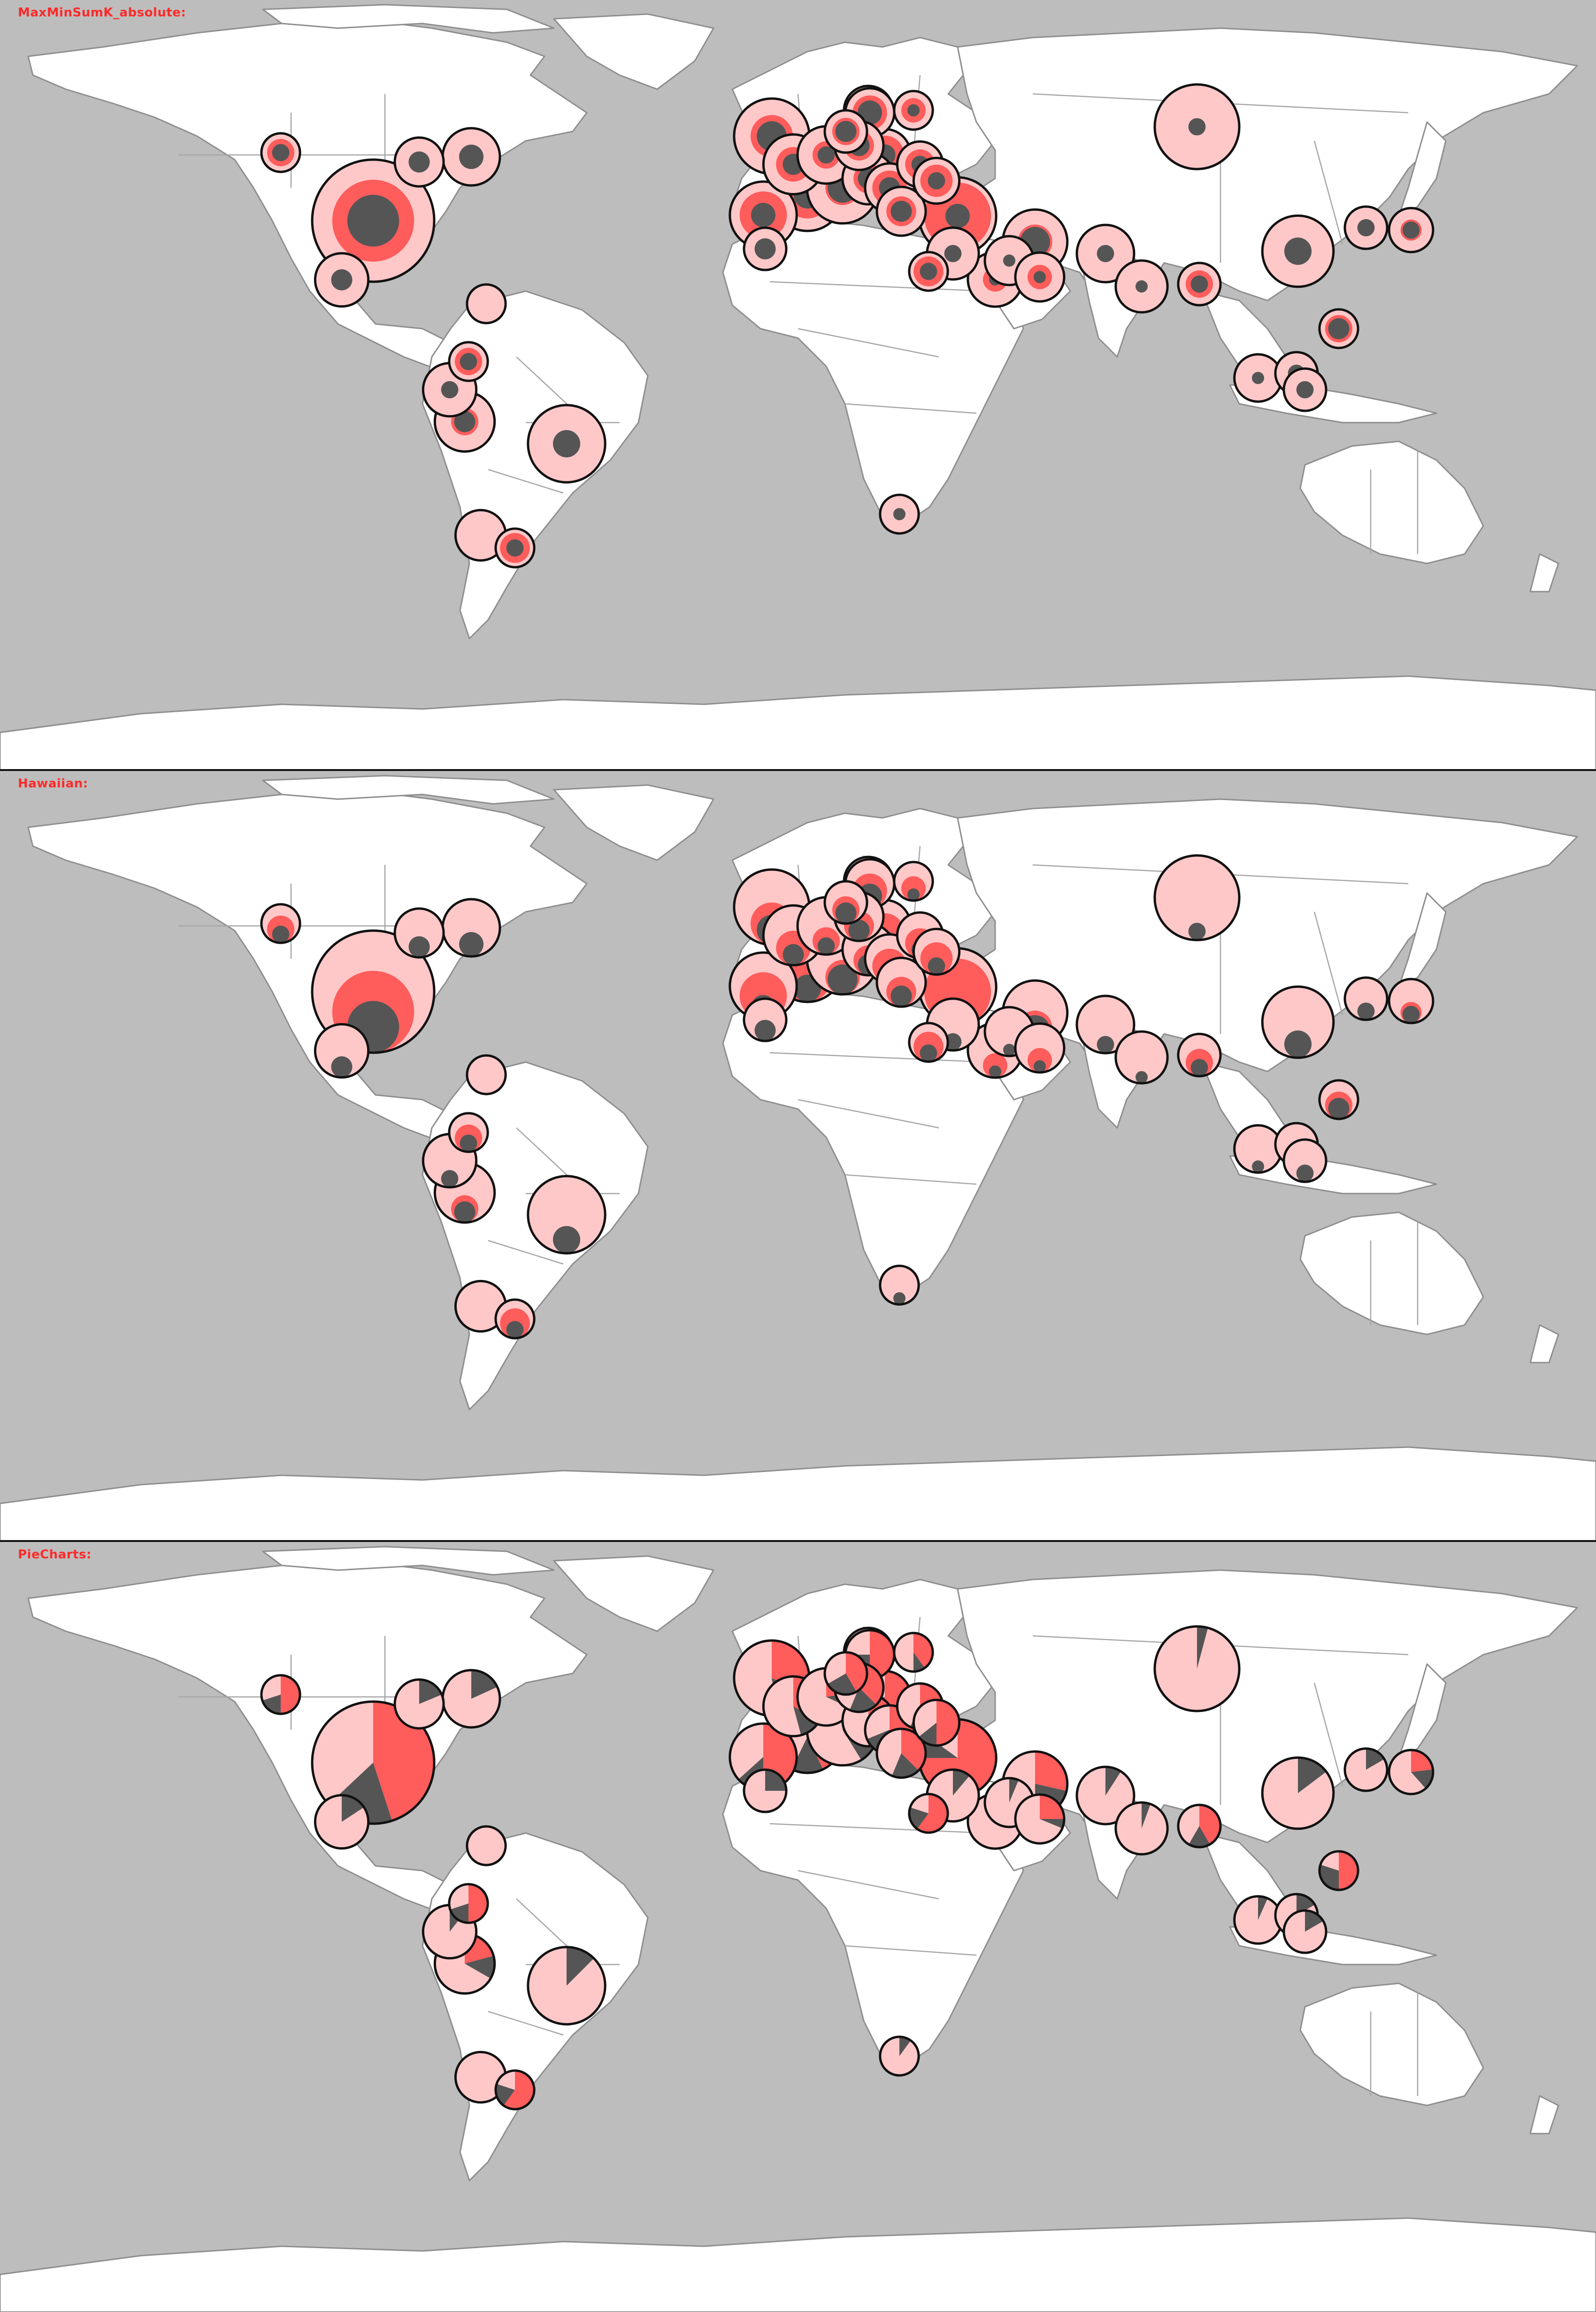 The image size is (1596, 2312). Describe the element at coordinates (307, 204) in the screenshot. I see `landmass-north-america` at that location.